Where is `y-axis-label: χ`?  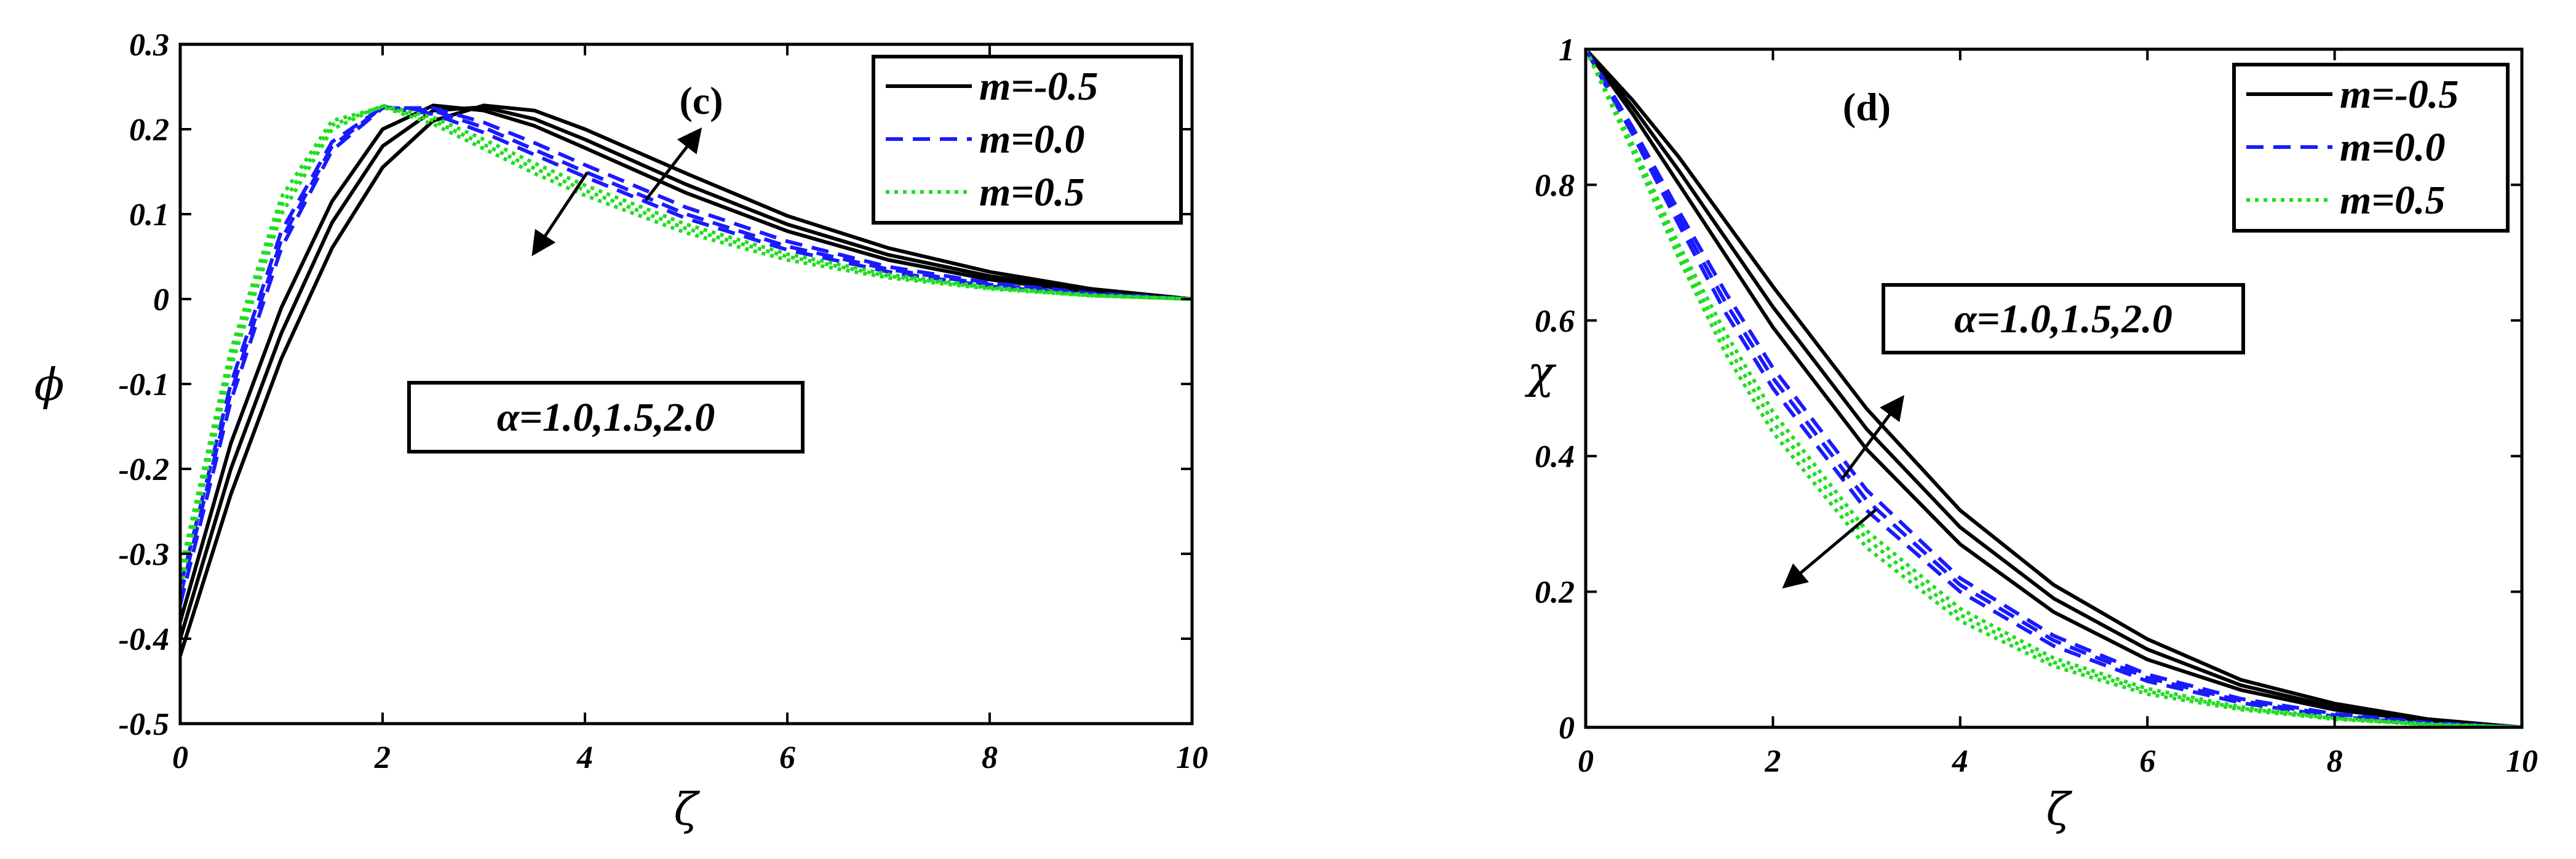
y-axis-label: χ is located at coordinates (1540, 372).